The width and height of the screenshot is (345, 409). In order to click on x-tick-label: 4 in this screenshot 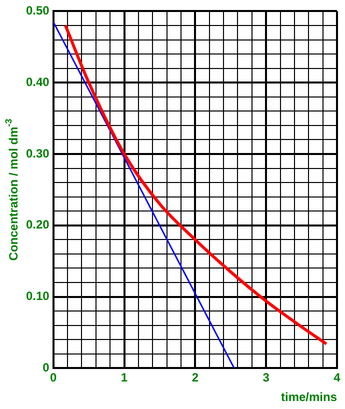, I will do `click(337, 377)`.